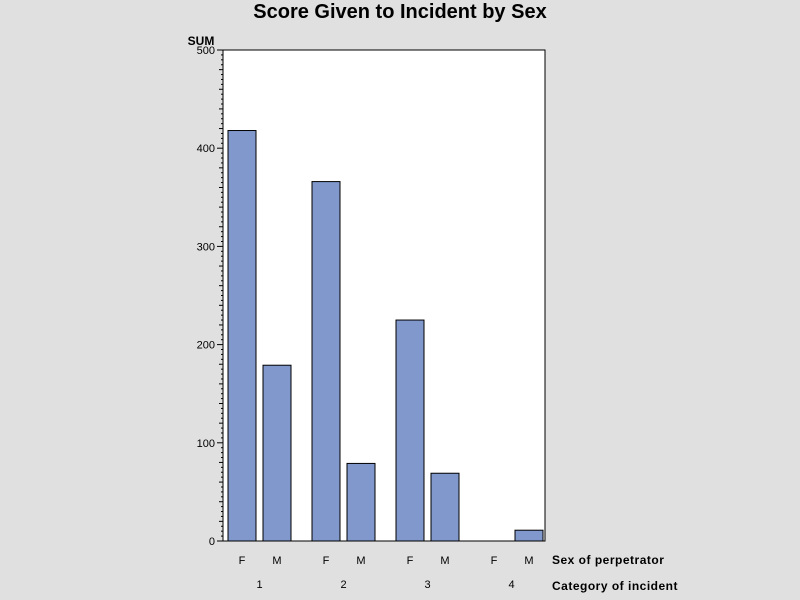 This screenshot has height=600, width=800. I want to click on bar-4-m, so click(529, 535).